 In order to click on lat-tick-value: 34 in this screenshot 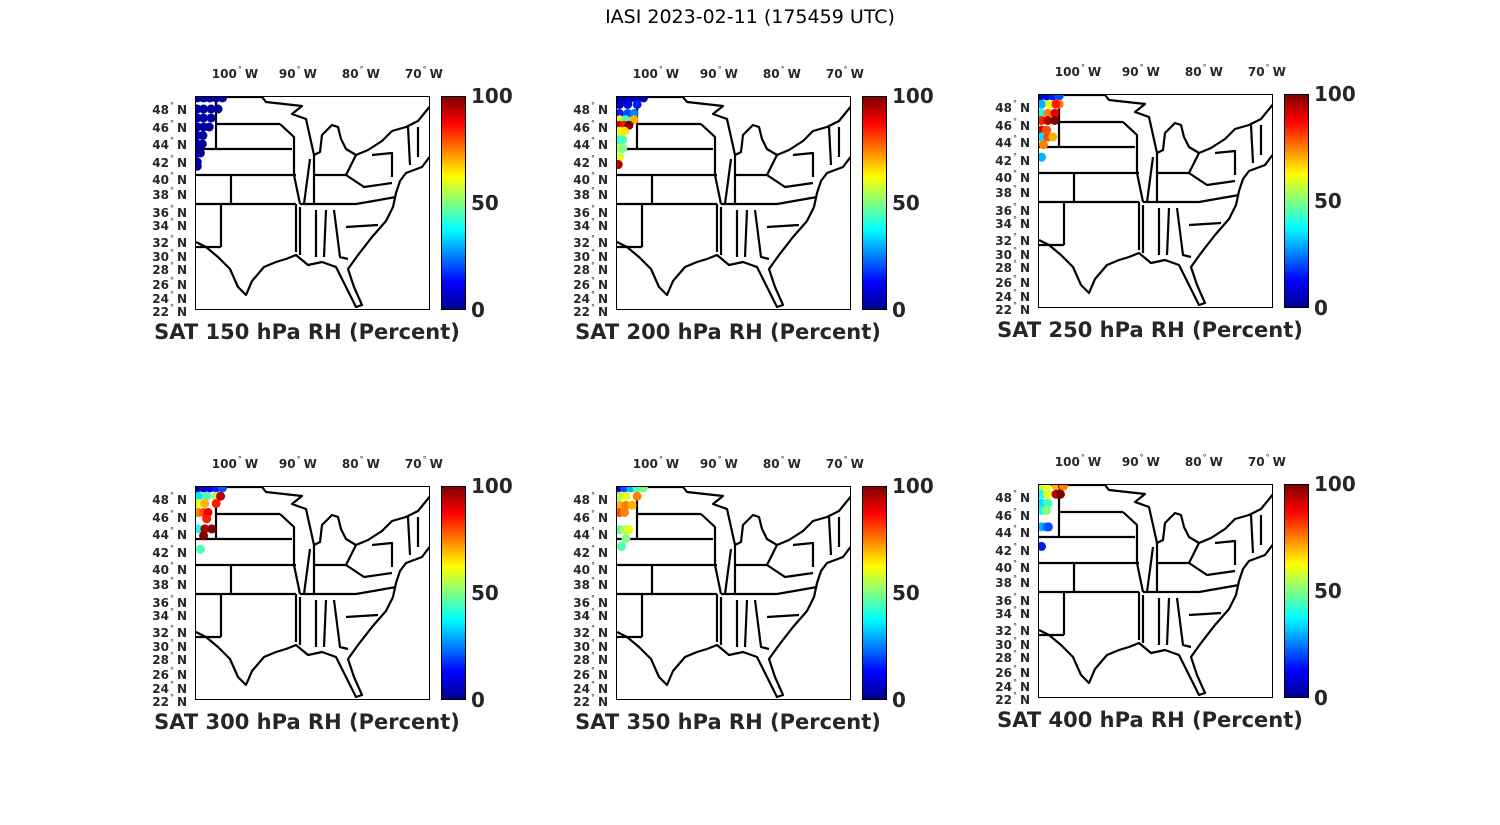, I will do `click(581, 226)`.